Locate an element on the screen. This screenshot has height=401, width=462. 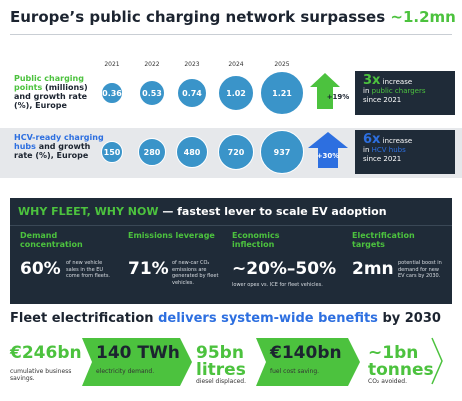
row-label-text: (millions) and growth rate (%), Europe is located at coordinates (51, 96).